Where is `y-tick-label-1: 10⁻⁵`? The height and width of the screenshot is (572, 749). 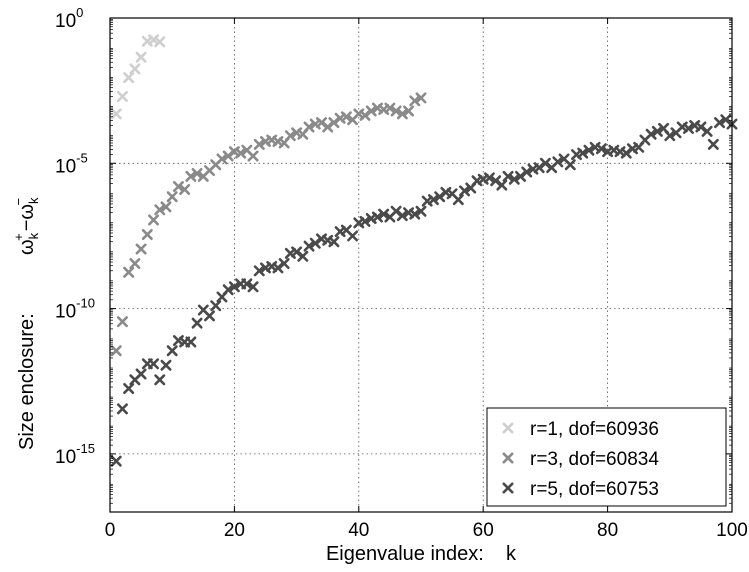 y-tick-label-1: 10⁻⁵ is located at coordinates (71, 163).